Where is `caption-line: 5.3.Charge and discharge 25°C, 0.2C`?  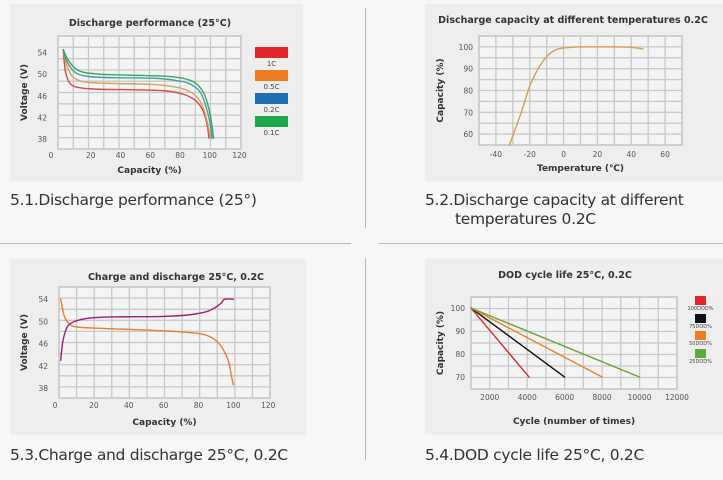
caption-line: 5.3.Charge and discharge 25°C, 0.2C is located at coordinates (149, 455).